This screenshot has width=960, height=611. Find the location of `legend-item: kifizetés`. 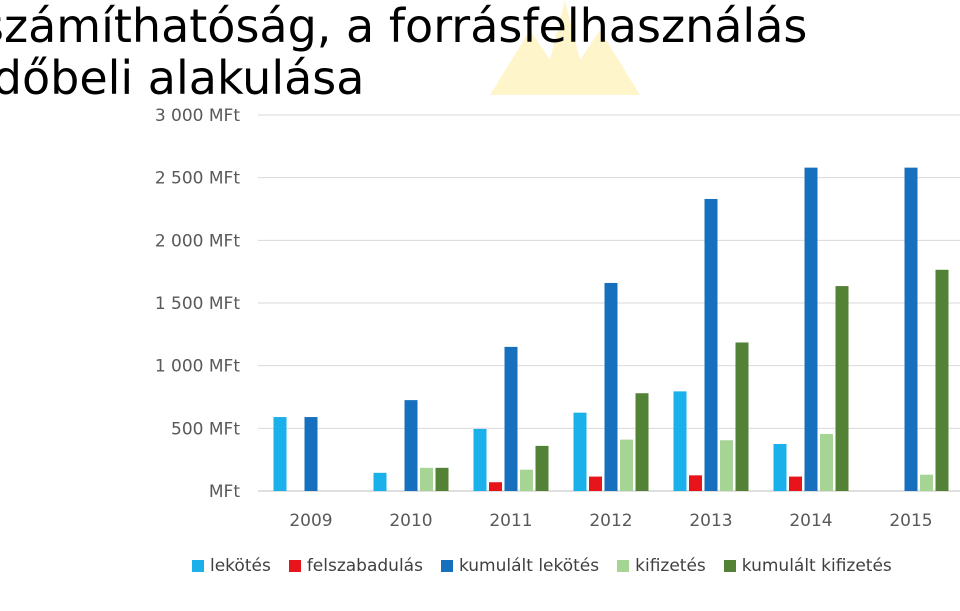

legend-item: kifizetés is located at coordinates (661, 566).